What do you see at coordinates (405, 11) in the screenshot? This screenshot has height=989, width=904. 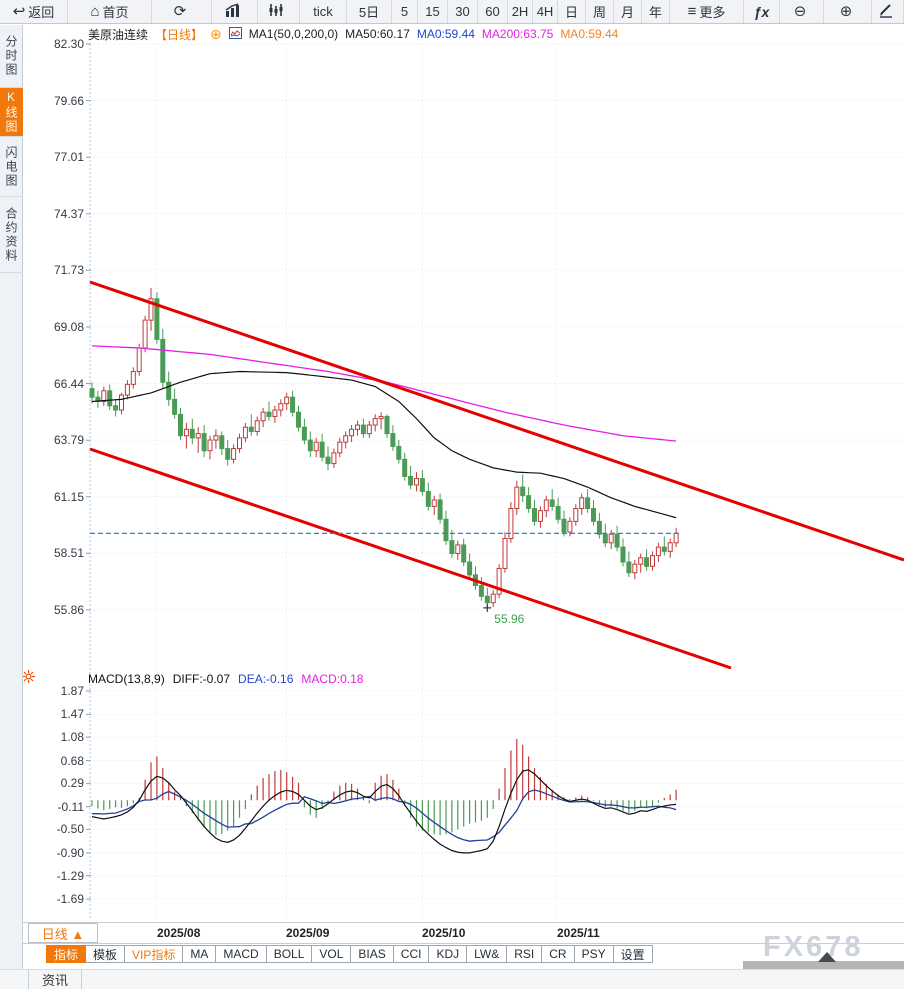 I see `interval-5: 5` at bounding box center [405, 11].